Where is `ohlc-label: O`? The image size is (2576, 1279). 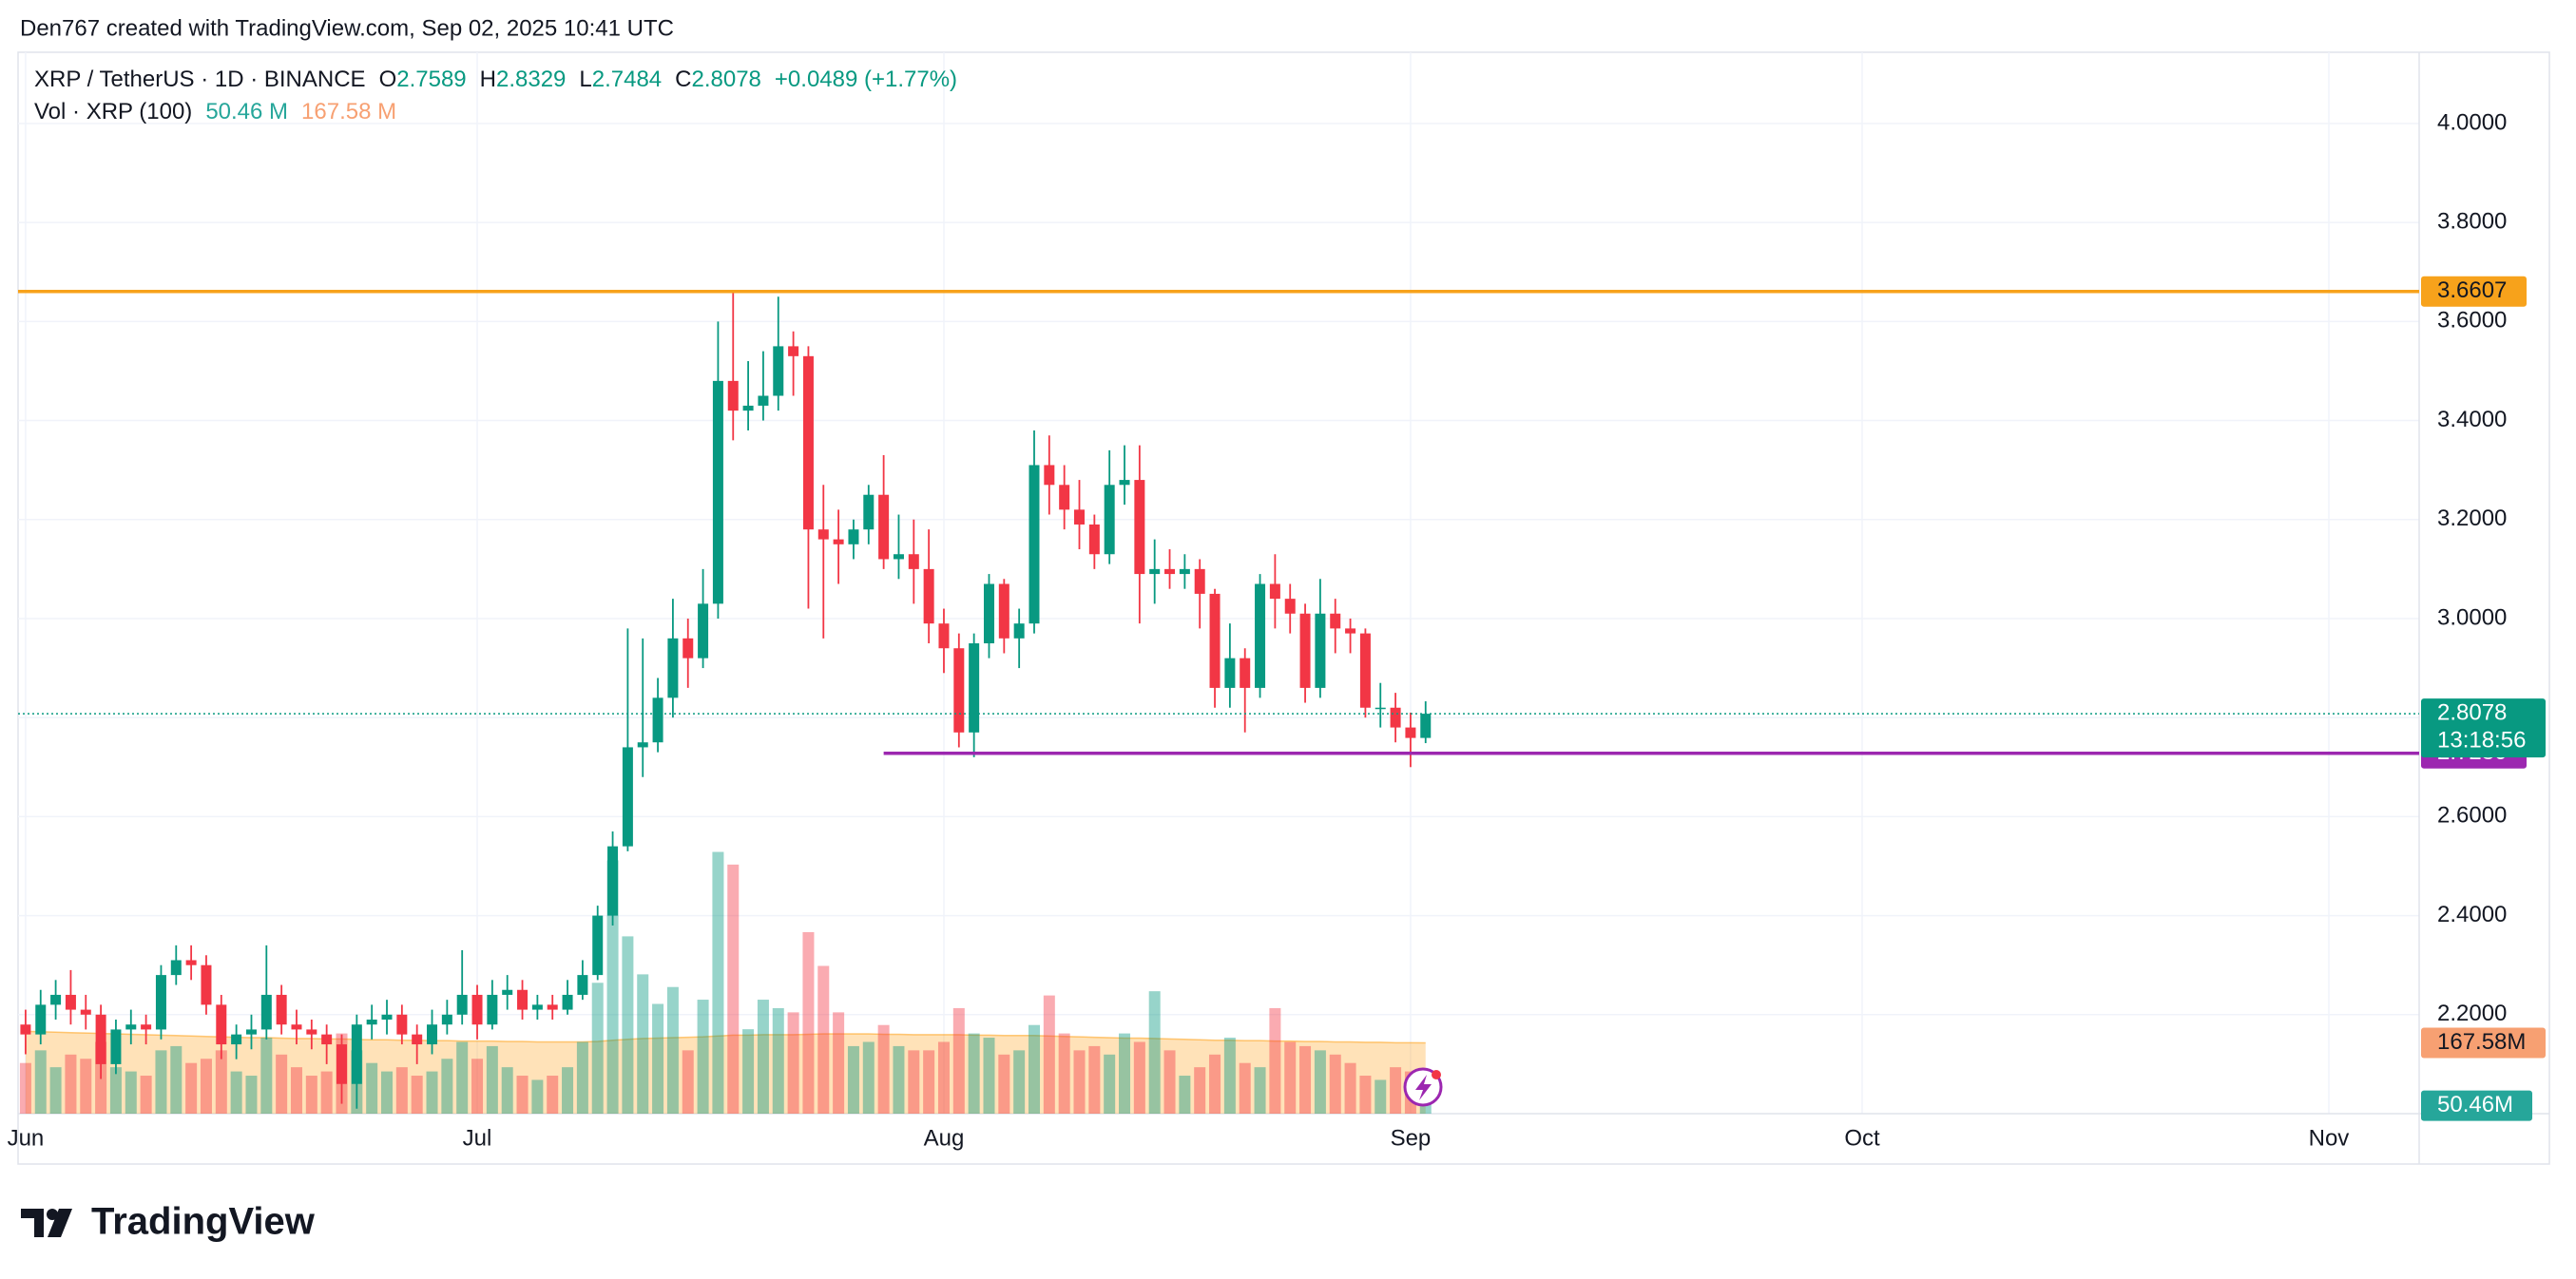 ohlc-label: O is located at coordinates (388, 79).